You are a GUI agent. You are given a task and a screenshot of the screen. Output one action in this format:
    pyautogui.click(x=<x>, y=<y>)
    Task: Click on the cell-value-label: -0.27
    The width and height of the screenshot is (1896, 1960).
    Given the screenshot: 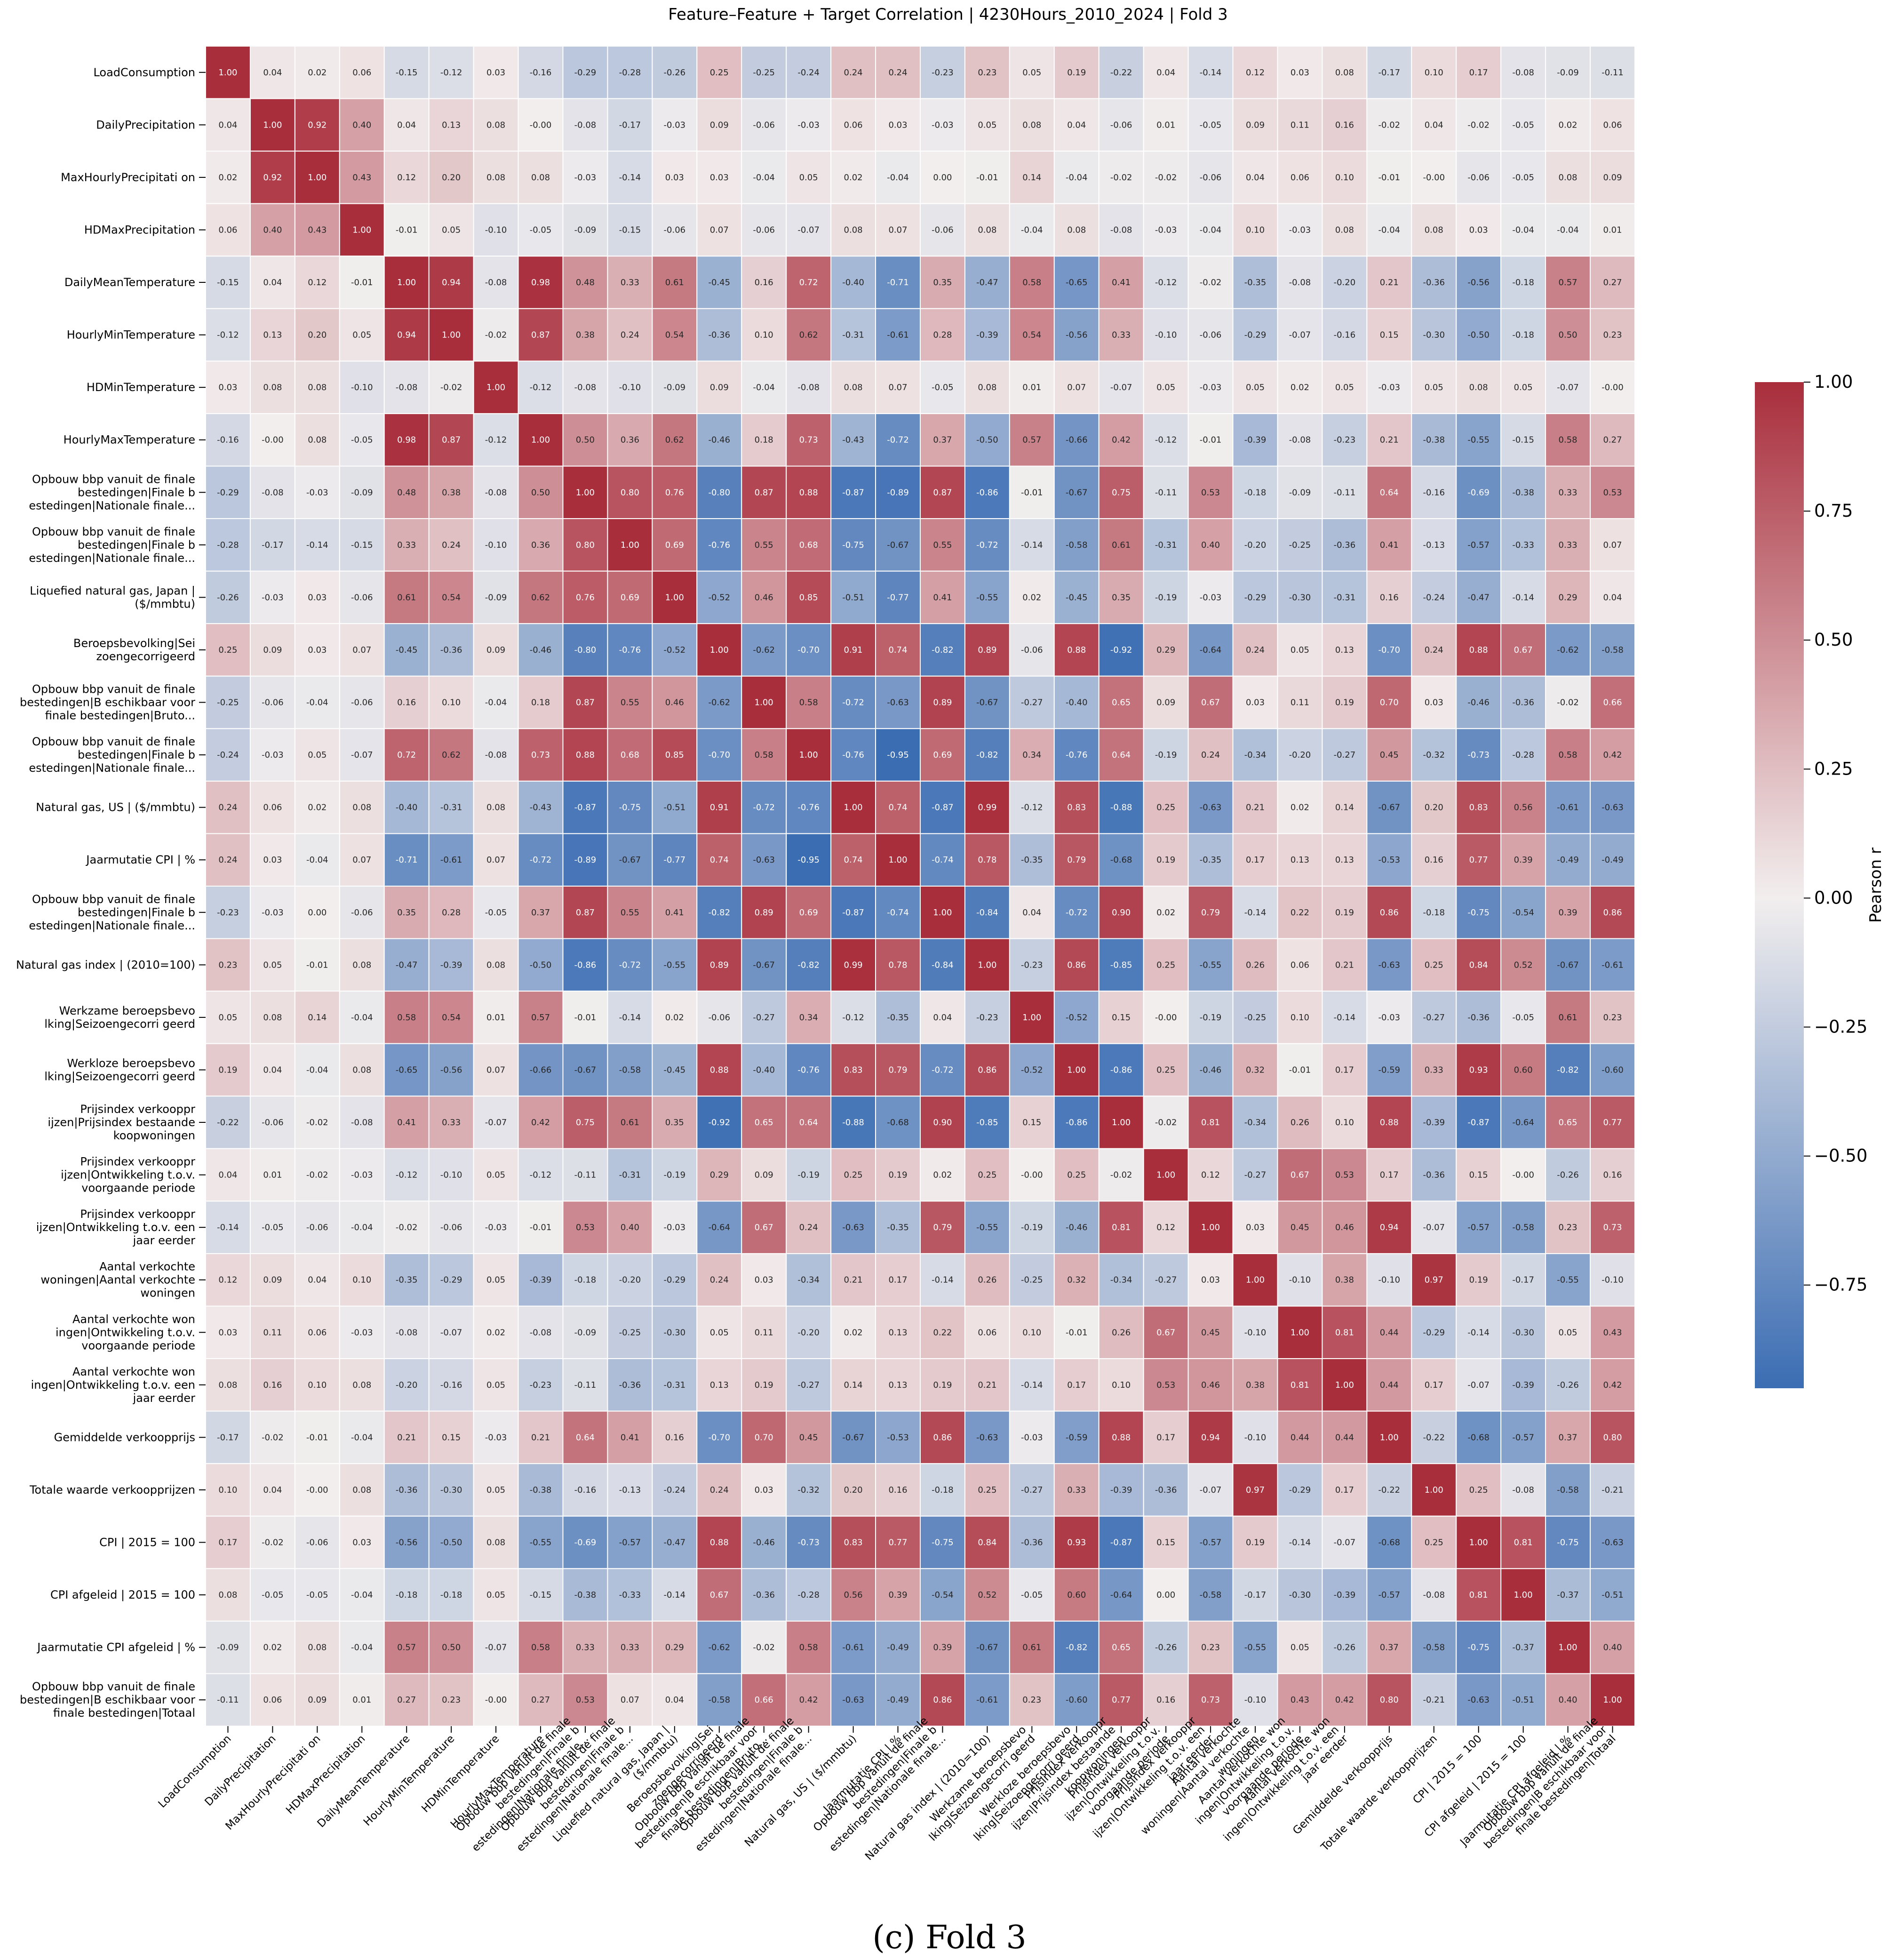 What is the action you would take?
    pyautogui.click(x=1166, y=1280)
    